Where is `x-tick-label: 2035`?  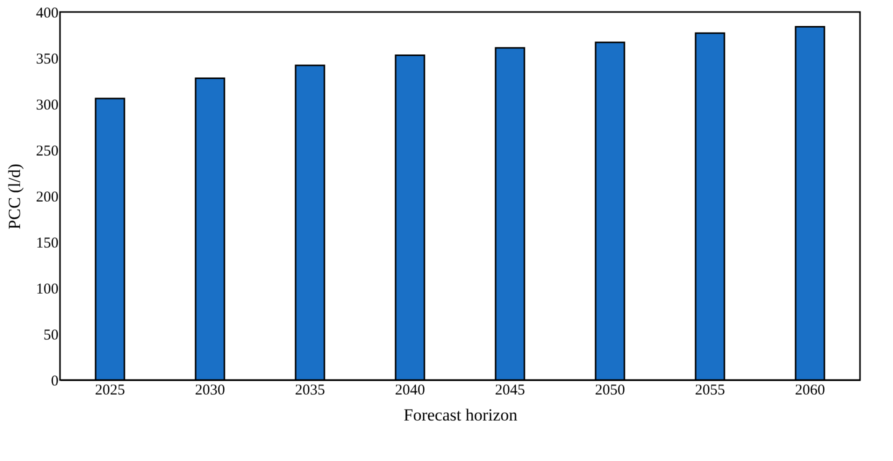
x-tick-label: 2035 is located at coordinates (310, 390).